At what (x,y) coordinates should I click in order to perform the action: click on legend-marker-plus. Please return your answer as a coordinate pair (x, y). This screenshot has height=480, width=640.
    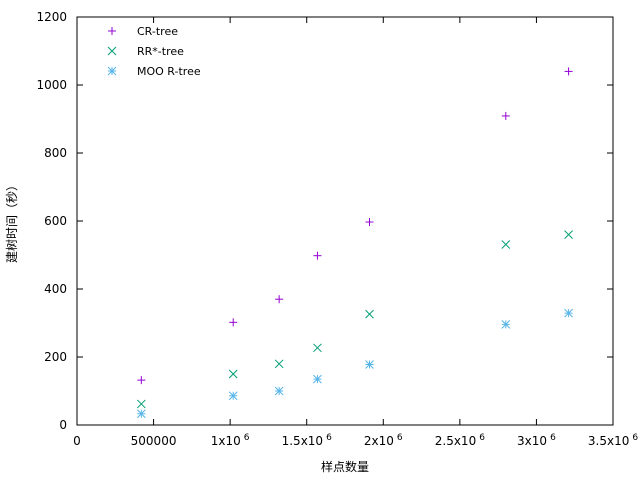
    Looking at the image, I should click on (112, 31).